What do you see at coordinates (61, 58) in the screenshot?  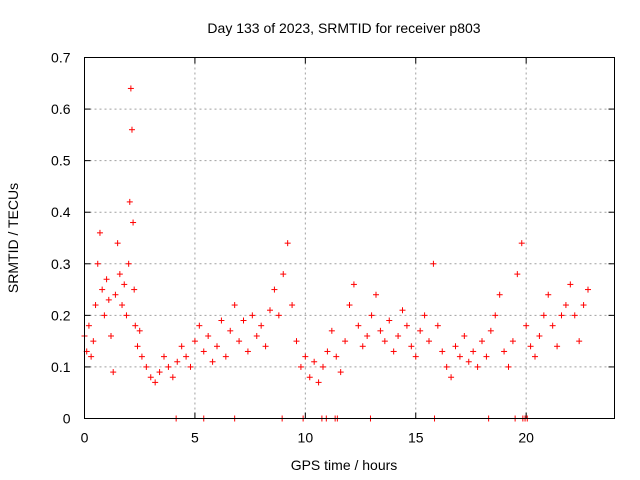 I see `y-tick-label: 0.7` at bounding box center [61, 58].